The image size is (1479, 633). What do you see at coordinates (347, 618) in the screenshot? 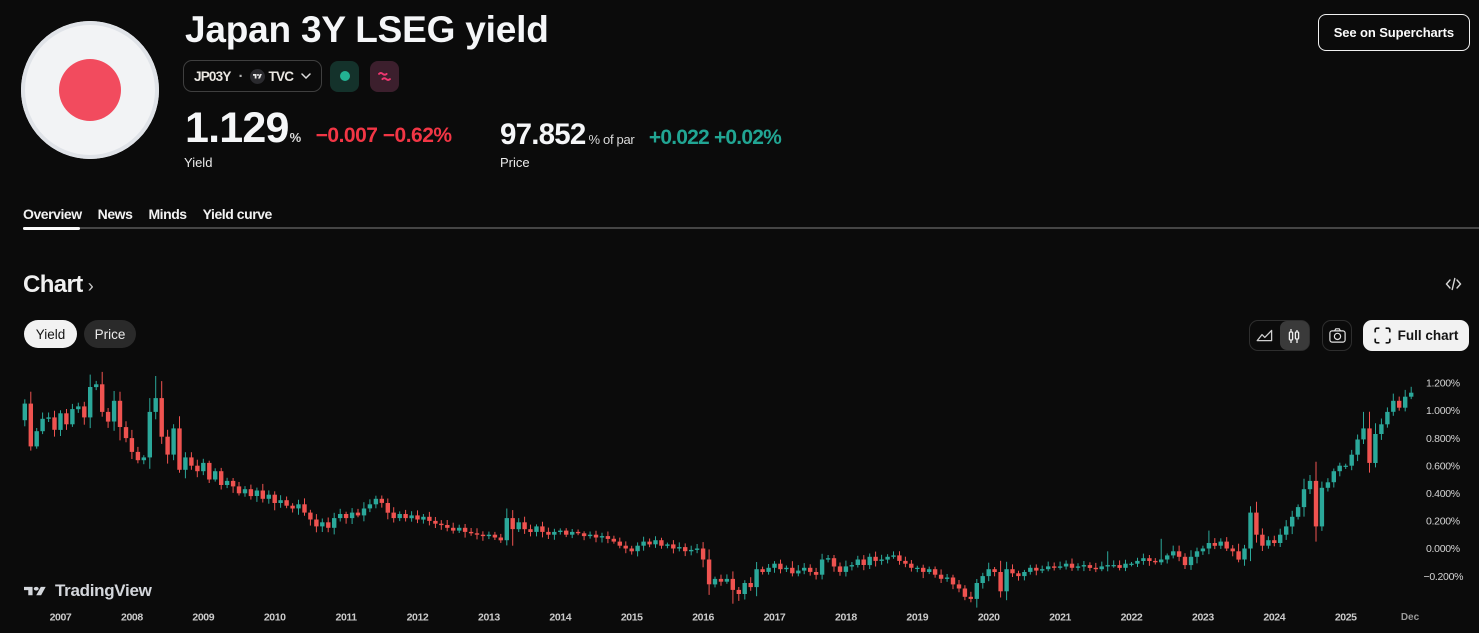
I see `svg-text: 2011` at bounding box center [347, 618].